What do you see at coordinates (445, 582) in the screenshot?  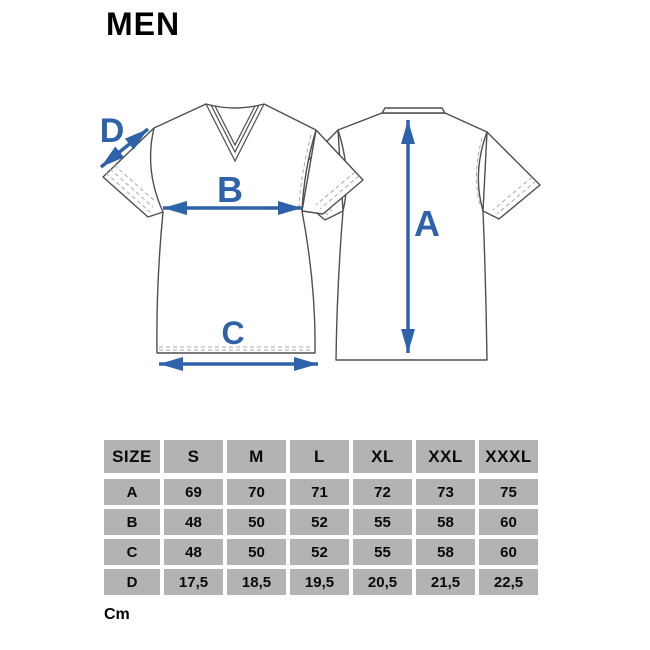 I see `cell: 21,5` at bounding box center [445, 582].